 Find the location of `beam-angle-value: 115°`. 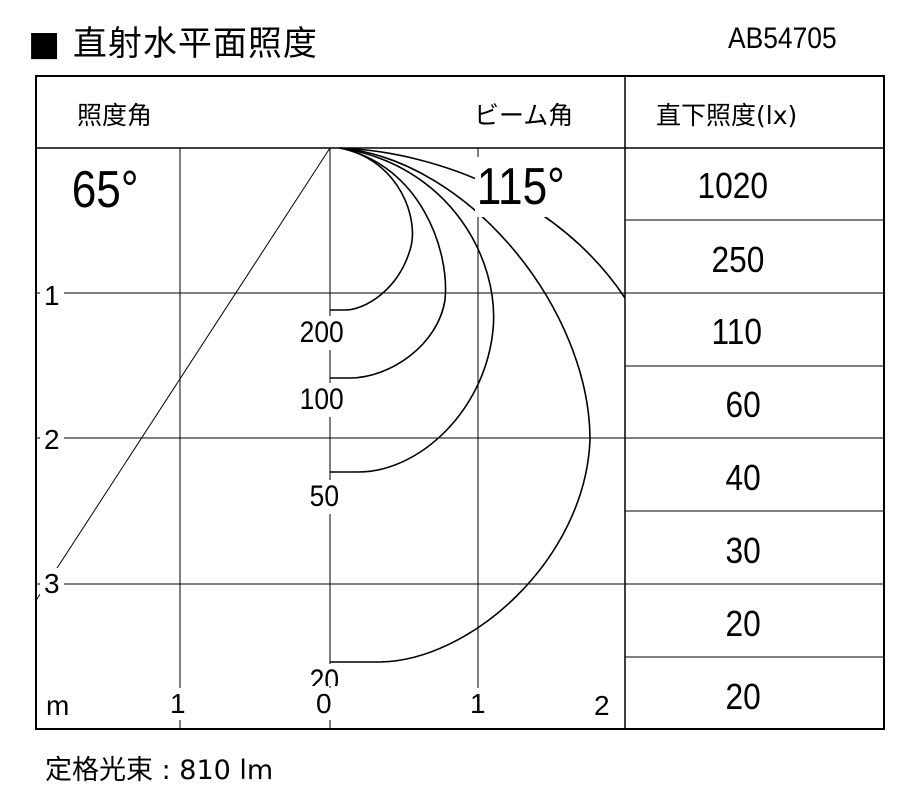

beam-angle-value: 115° is located at coordinates (524, 187).